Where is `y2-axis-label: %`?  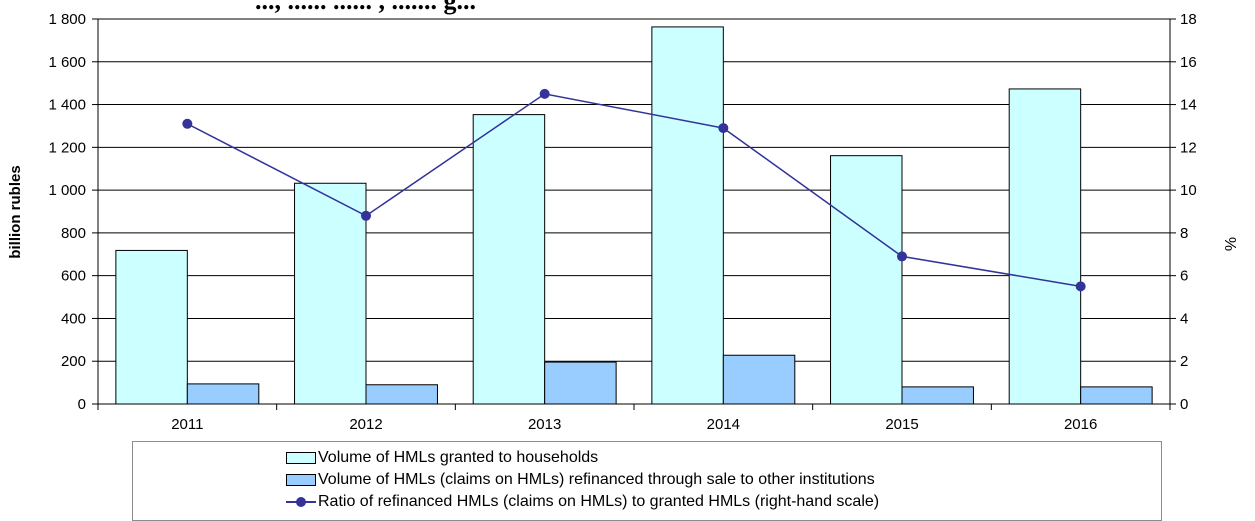 y2-axis-label: % is located at coordinates (1231, 244).